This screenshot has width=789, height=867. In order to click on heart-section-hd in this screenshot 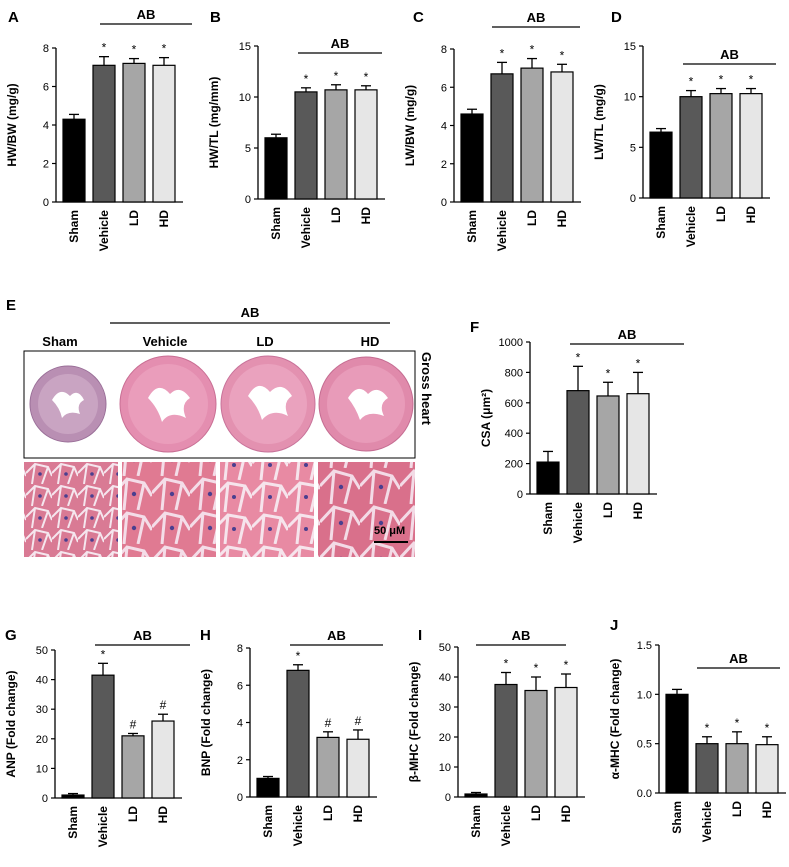, I will do `click(366, 404)`.